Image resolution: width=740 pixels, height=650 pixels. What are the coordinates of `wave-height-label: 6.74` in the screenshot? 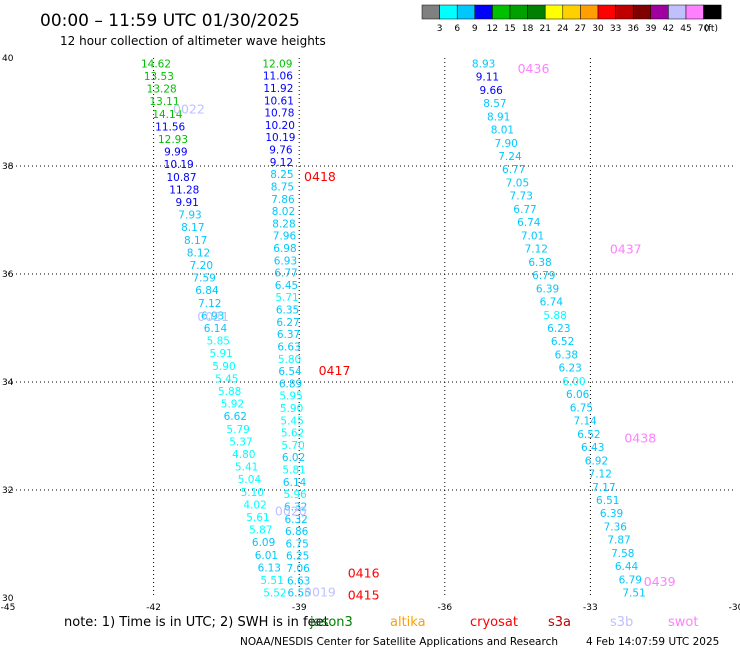 It's located at (552, 303).